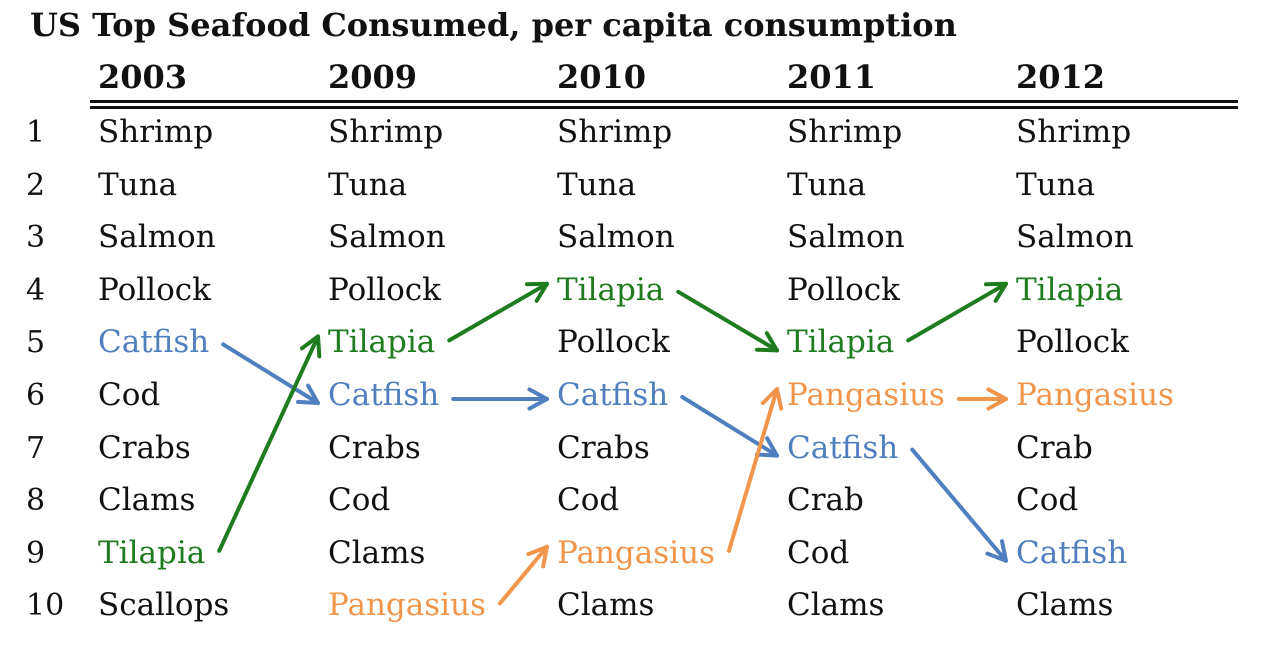  Describe the element at coordinates (664, 107) in the screenshot. I see `header-rule-bottom` at that location.